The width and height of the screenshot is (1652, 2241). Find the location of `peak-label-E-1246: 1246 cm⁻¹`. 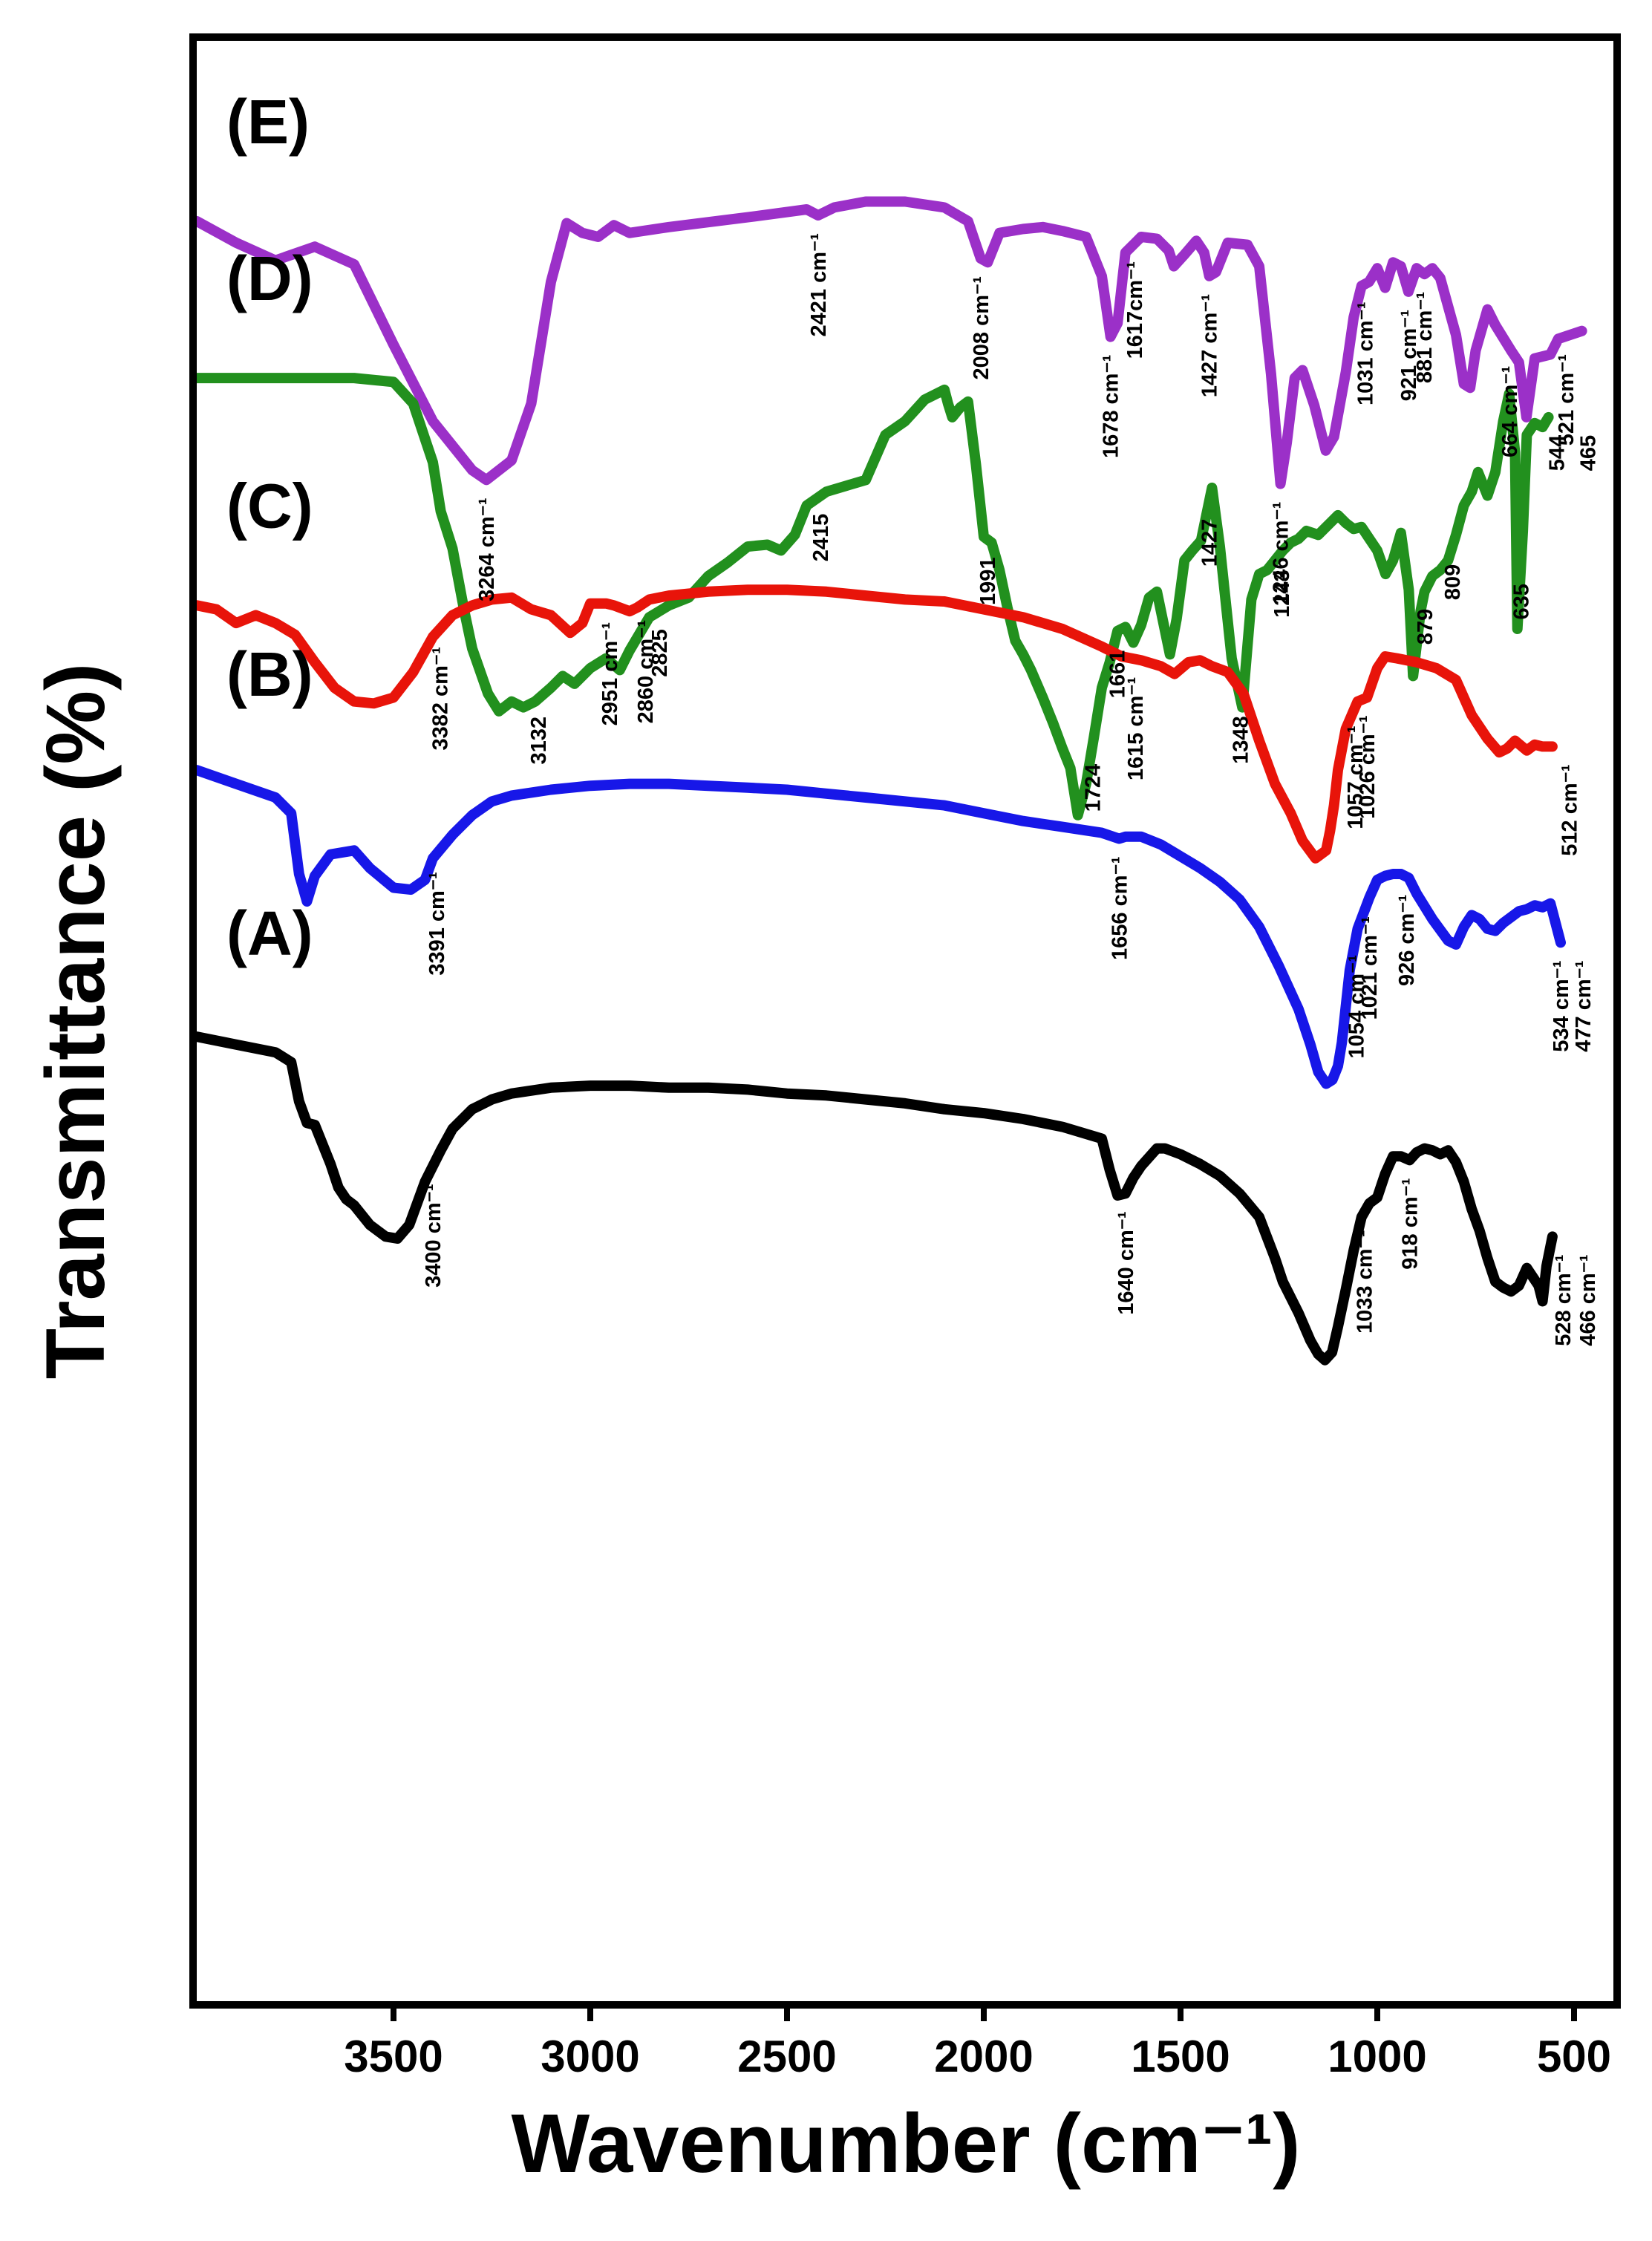

peak-label-E-1246: 1246 cm⁻¹ is located at coordinates (1281, 553).